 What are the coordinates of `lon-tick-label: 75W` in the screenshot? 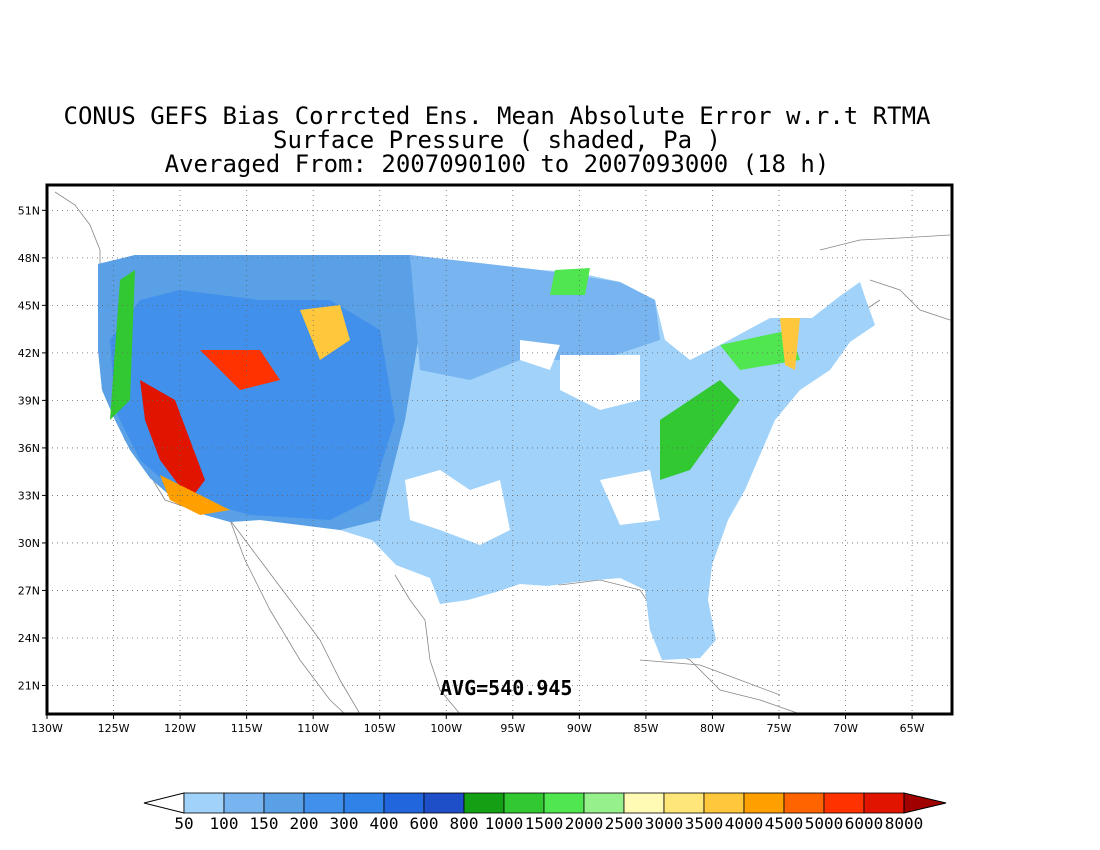 It's located at (779, 728).